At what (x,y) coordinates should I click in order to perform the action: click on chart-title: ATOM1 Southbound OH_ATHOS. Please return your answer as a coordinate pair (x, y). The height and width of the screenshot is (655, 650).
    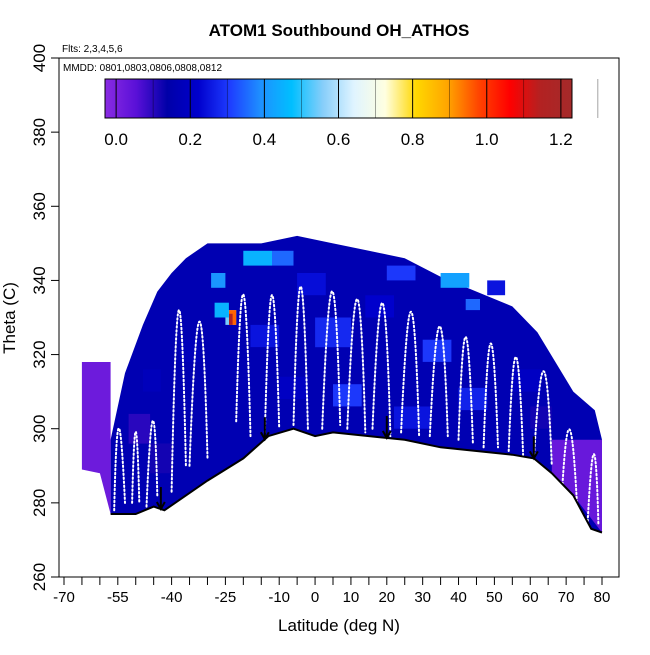
    Looking at the image, I should click on (339, 30).